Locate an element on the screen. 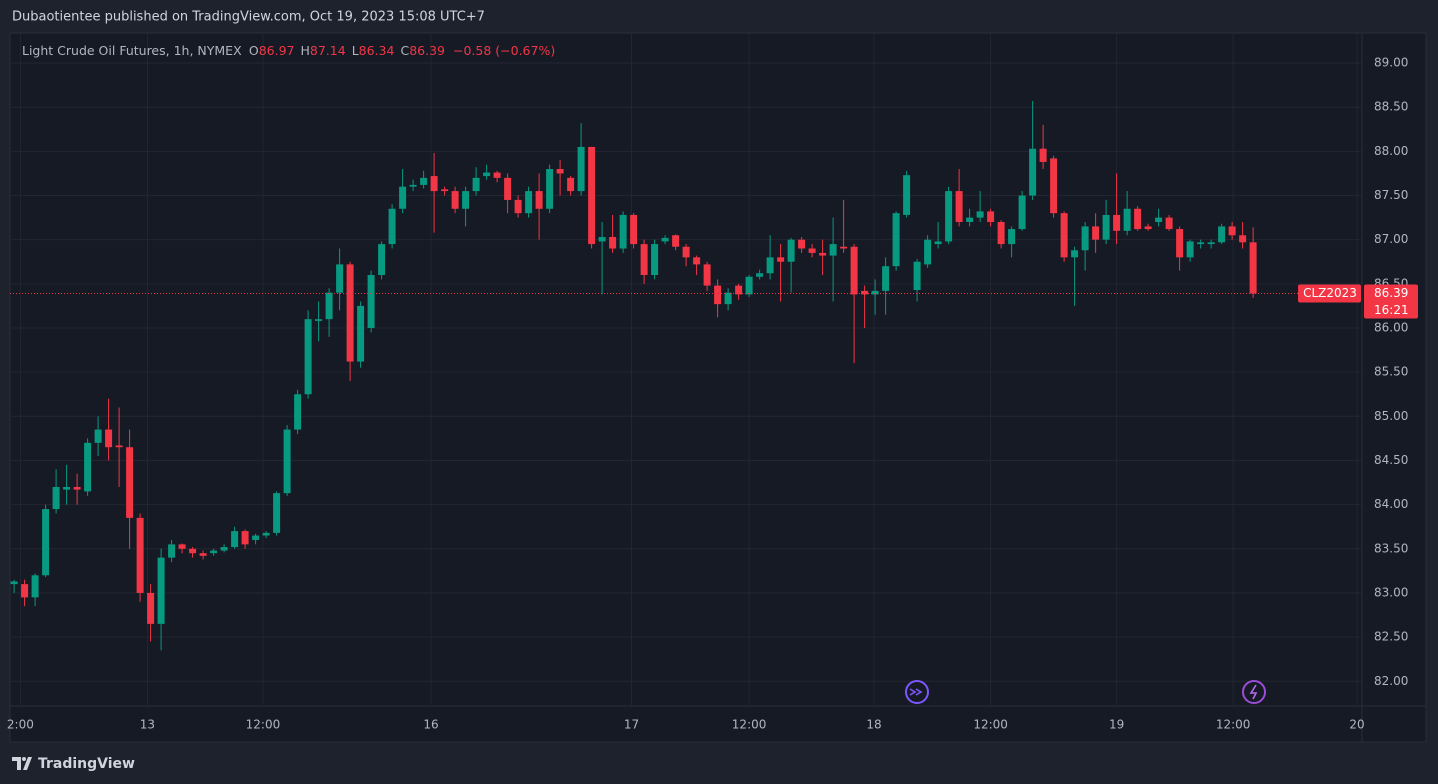  event-icon is located at coordinates (1254, 692).